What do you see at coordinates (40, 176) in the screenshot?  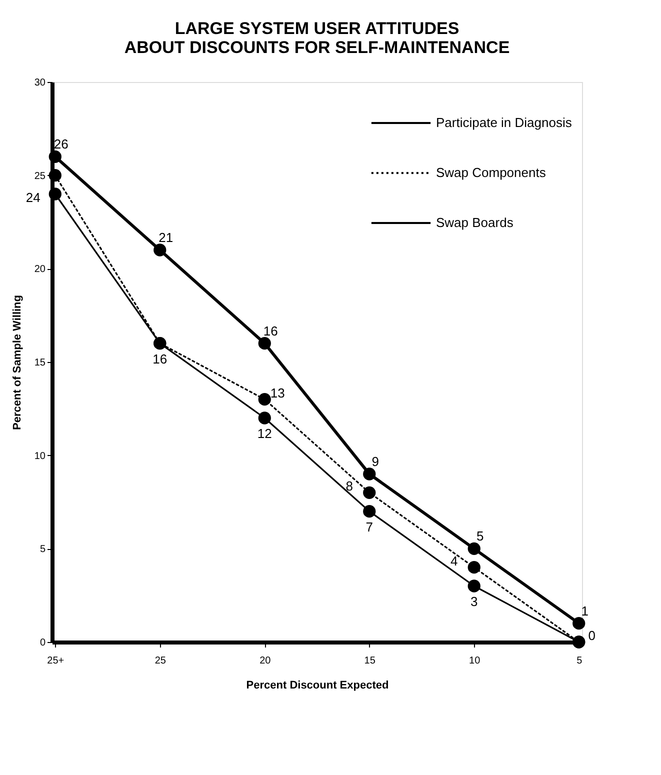 I see `y-tick-label: 25` at bounding box center [40, 176].